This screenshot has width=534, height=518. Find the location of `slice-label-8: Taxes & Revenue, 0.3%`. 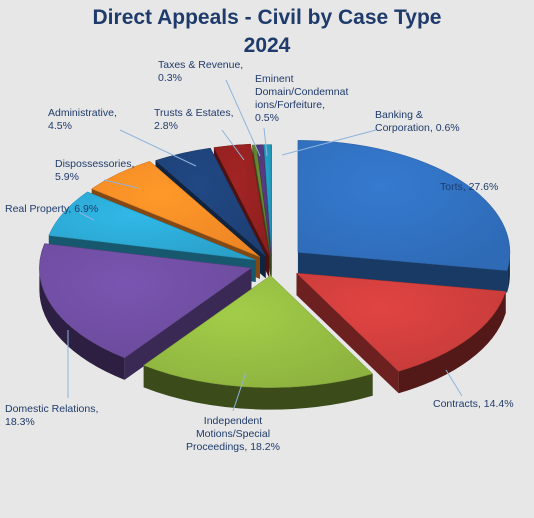

slice-label-8: Taxes & Revenue, 0.3% is located at coordinates (200, 71).